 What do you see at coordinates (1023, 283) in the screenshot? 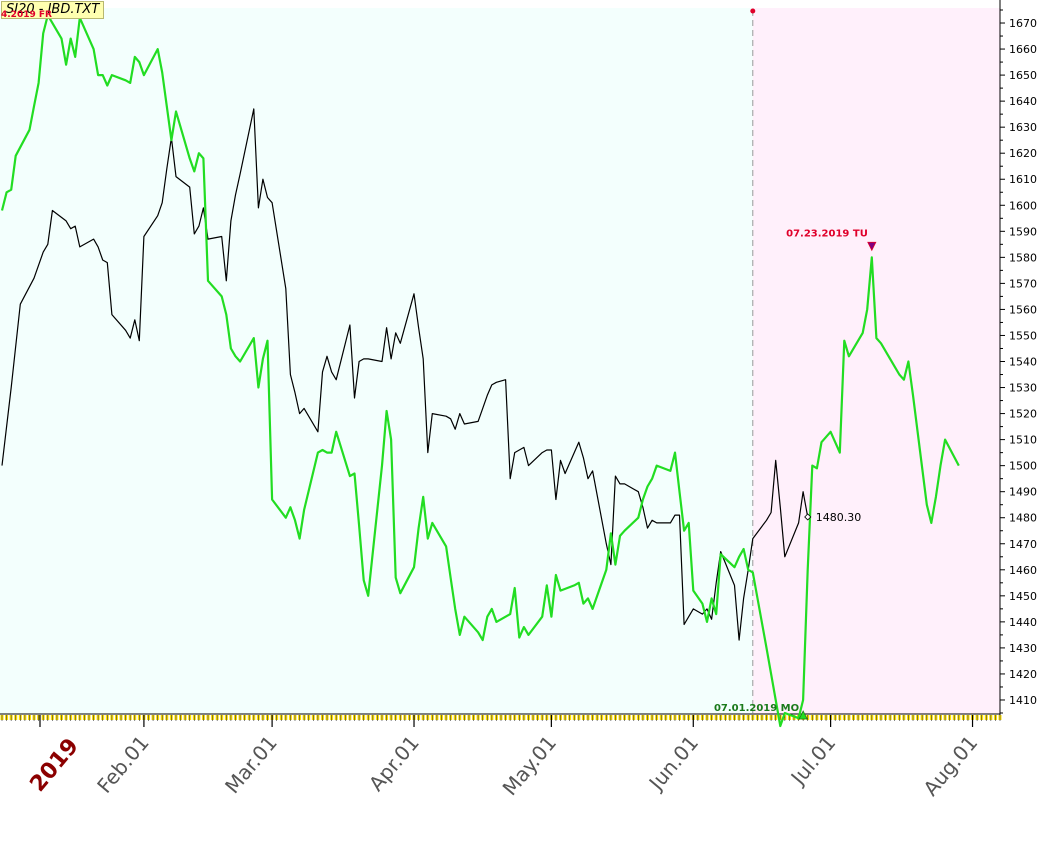
I see `y-tick-label: 1570` at bounding box center [1023, 283].